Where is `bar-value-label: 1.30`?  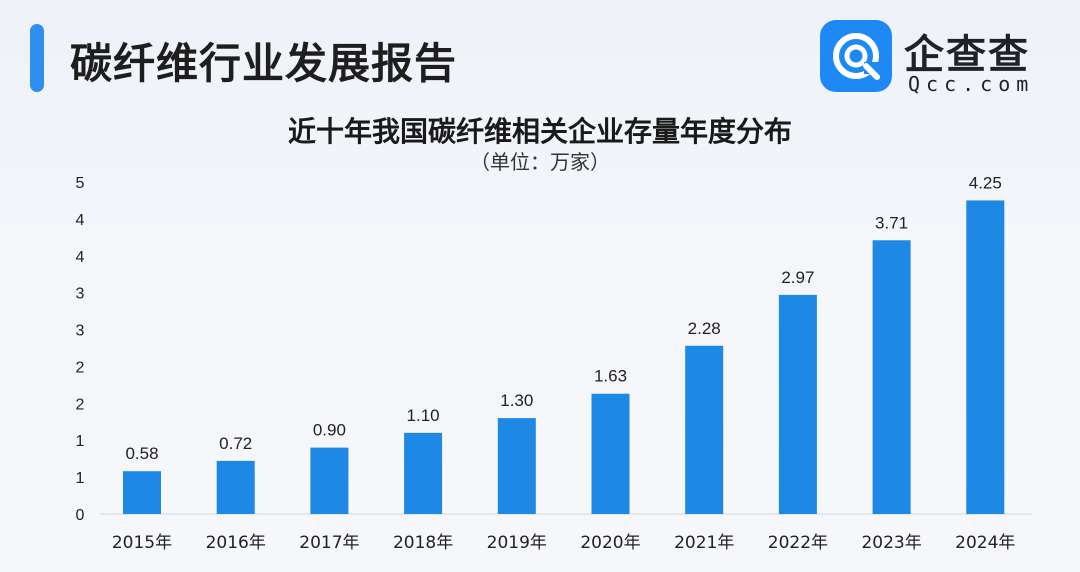
bar-value-label: 1.30 is located at coordinates (516, 400).